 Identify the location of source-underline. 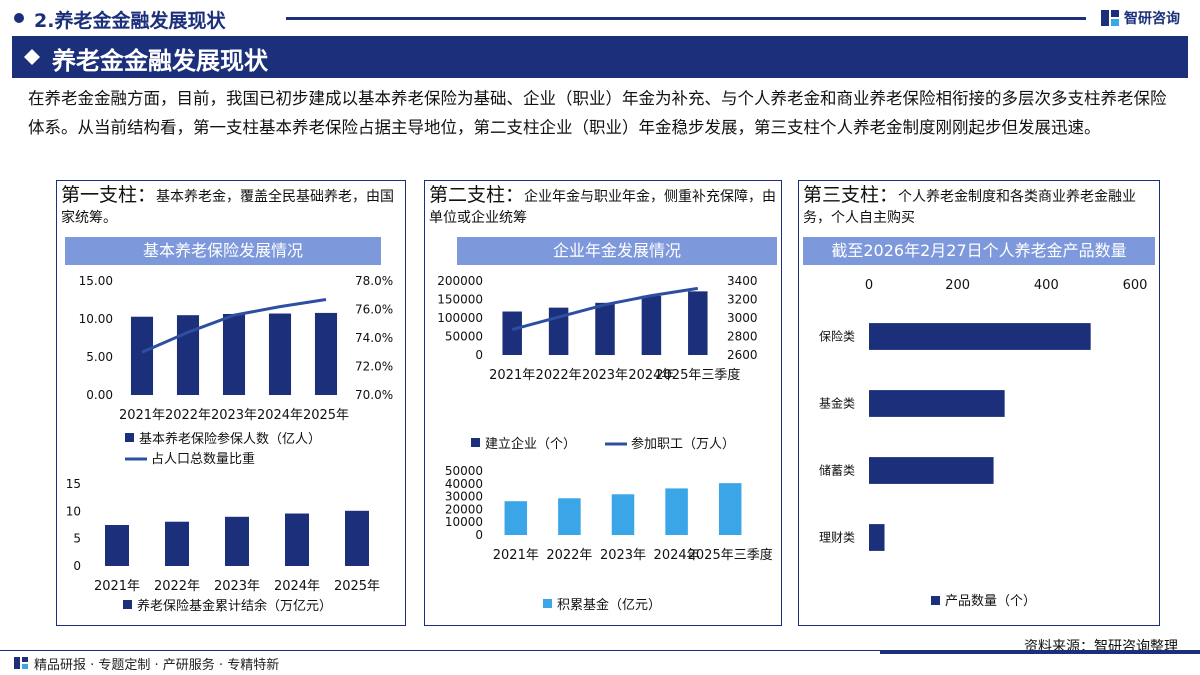
(1040, 652).